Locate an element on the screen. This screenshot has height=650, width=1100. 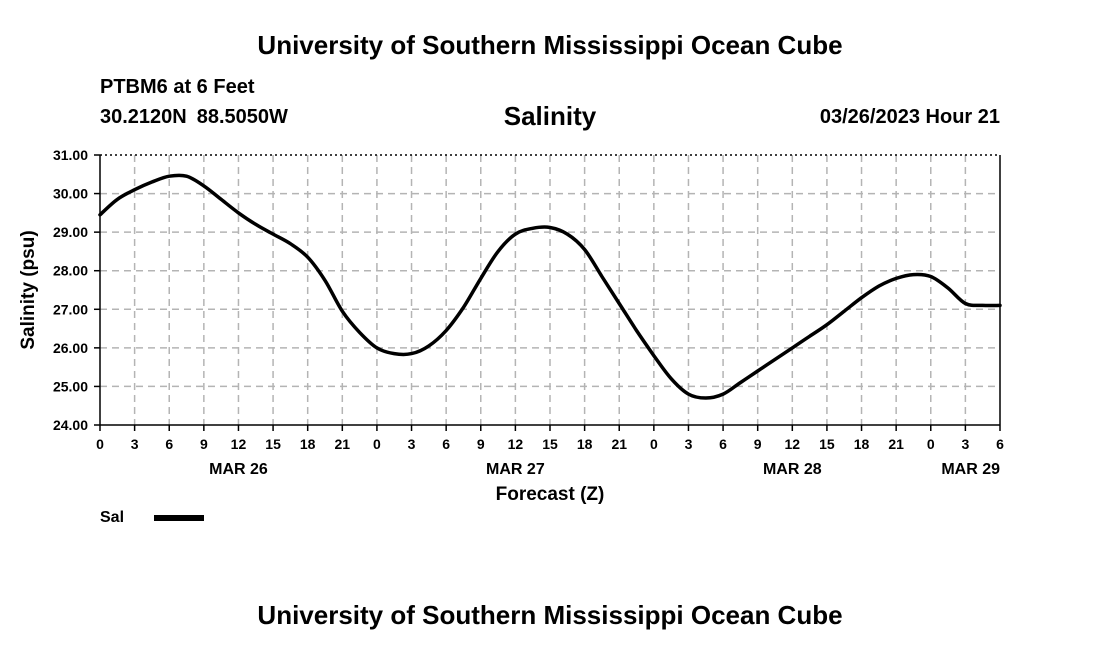
x-axis-label: Forecast (Z) is located at coordinates (550, 494).